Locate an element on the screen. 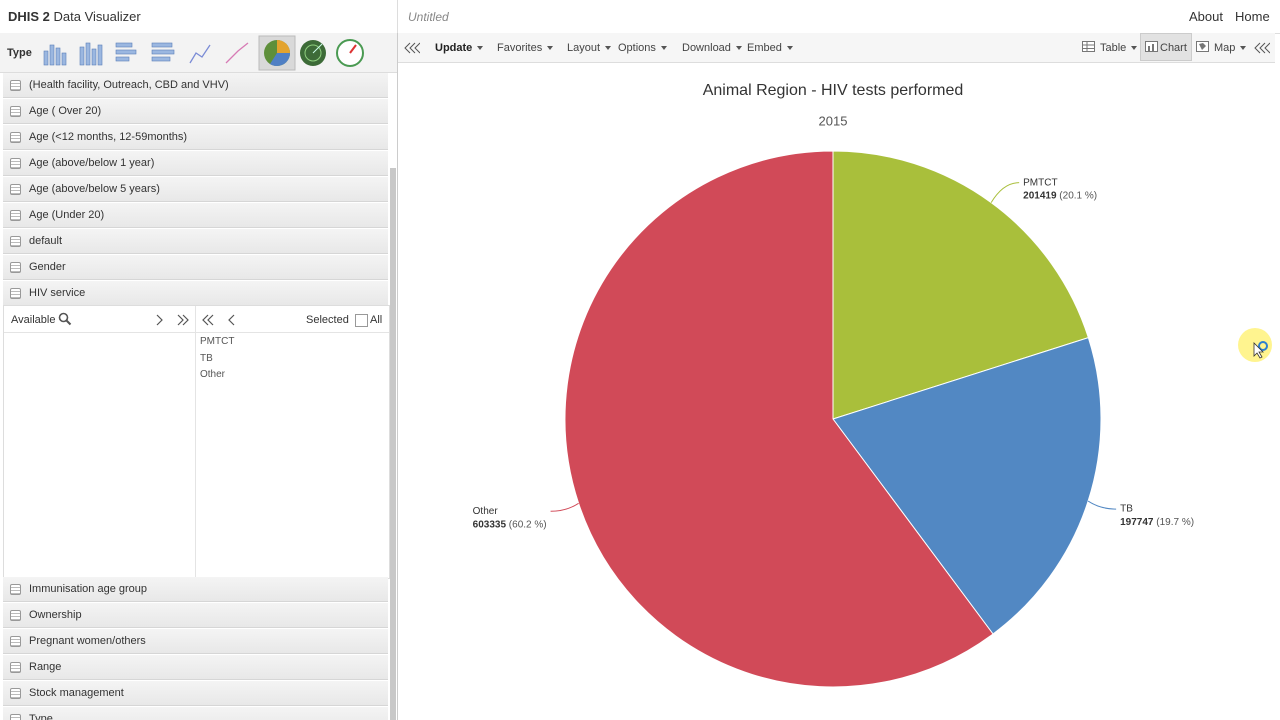 The width and height of the screenshot is (1280, 720). deselect-arrows is located at coordinates (220, 320).